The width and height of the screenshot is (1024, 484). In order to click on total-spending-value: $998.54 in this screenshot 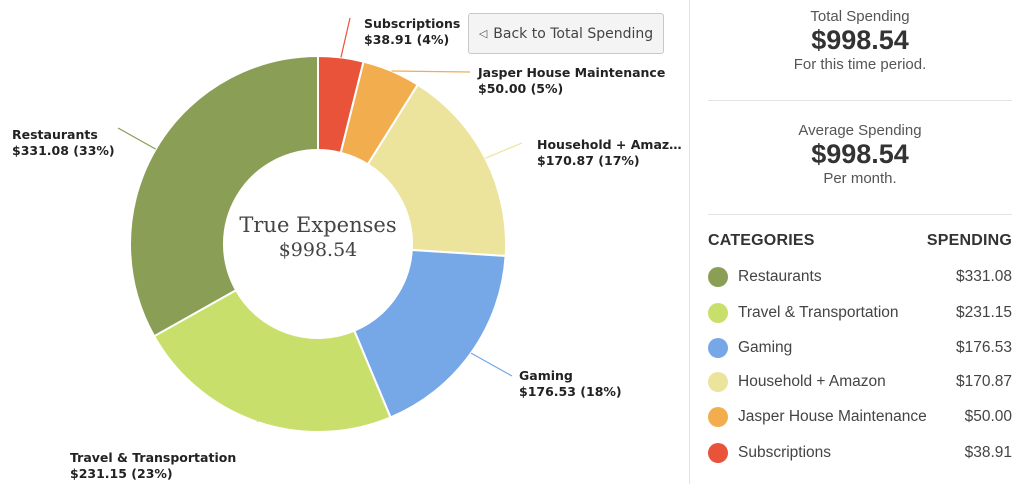, I will do `click(860, 40)`.